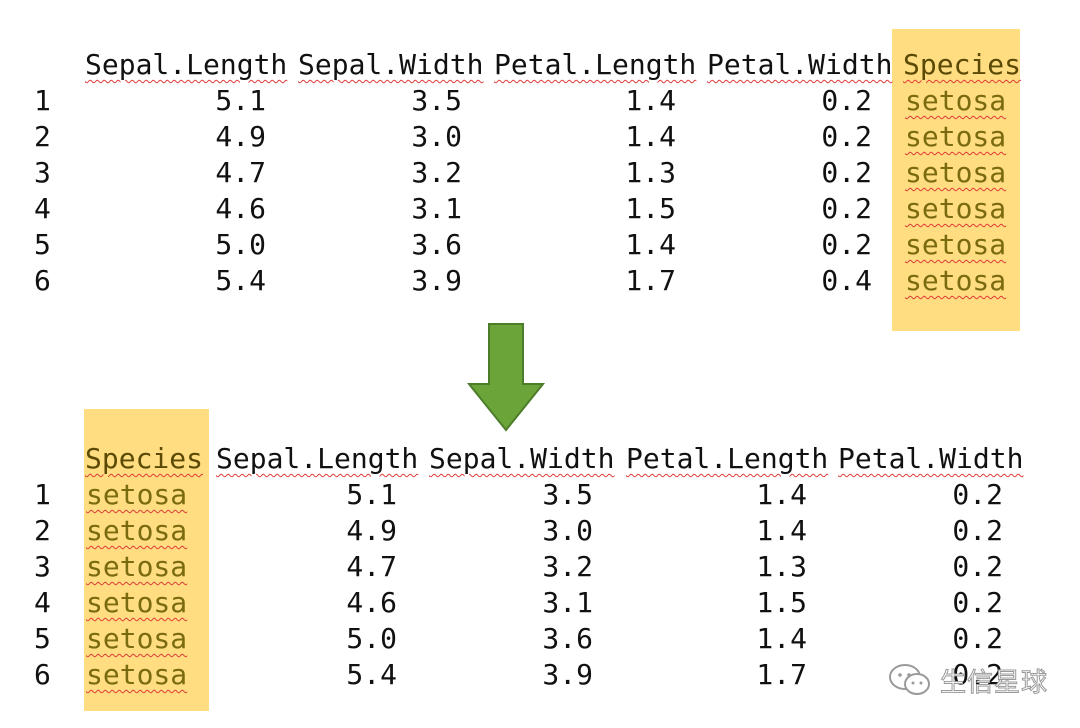  What do you see at coordinates (909, 679) in the screenshot?
I see `wechat-icon` at bounding box center [909, 679].